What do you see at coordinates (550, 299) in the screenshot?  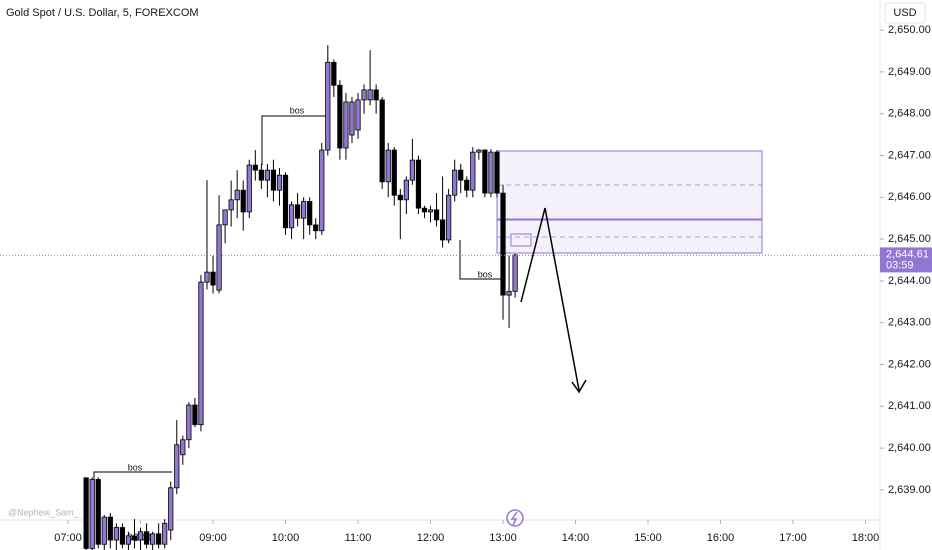 I see `projection-arrow` at bounding box center [550, 299].